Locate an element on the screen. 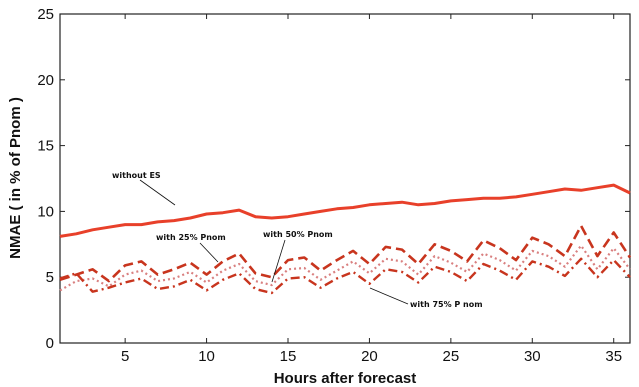  annotation-25-pnom-pointer is located at coordinates (209, 252).